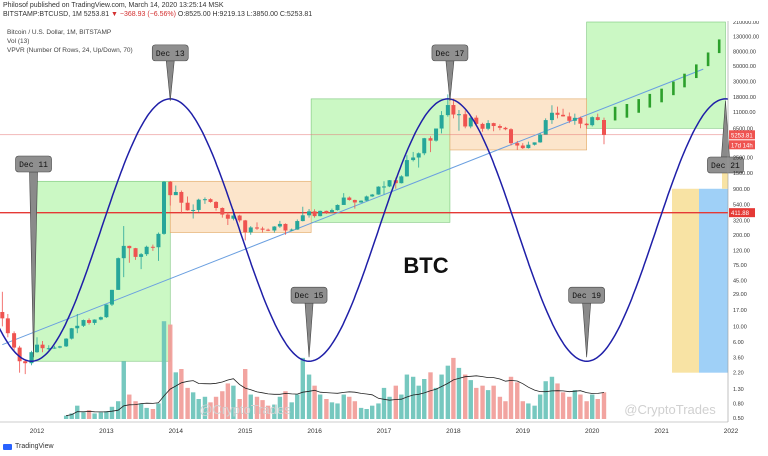 Image resolution: width=768 pixels, height=456 pixels. What do you see at coordinates (96, 14) in the screenshot?
I see `ticker-last: 5253.81` at bounding box center [96, 14].